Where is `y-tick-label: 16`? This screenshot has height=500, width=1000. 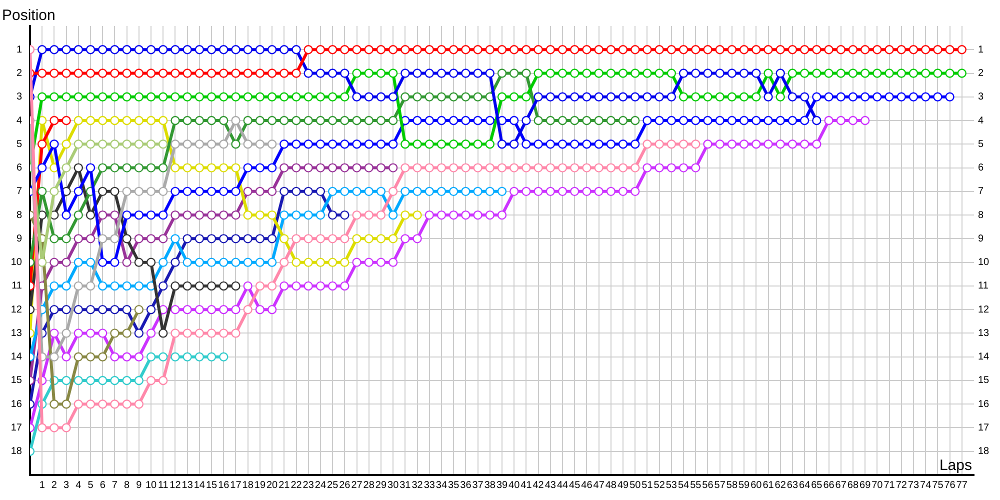
y-tick-label: 16 is located at coordinates (16, 404).